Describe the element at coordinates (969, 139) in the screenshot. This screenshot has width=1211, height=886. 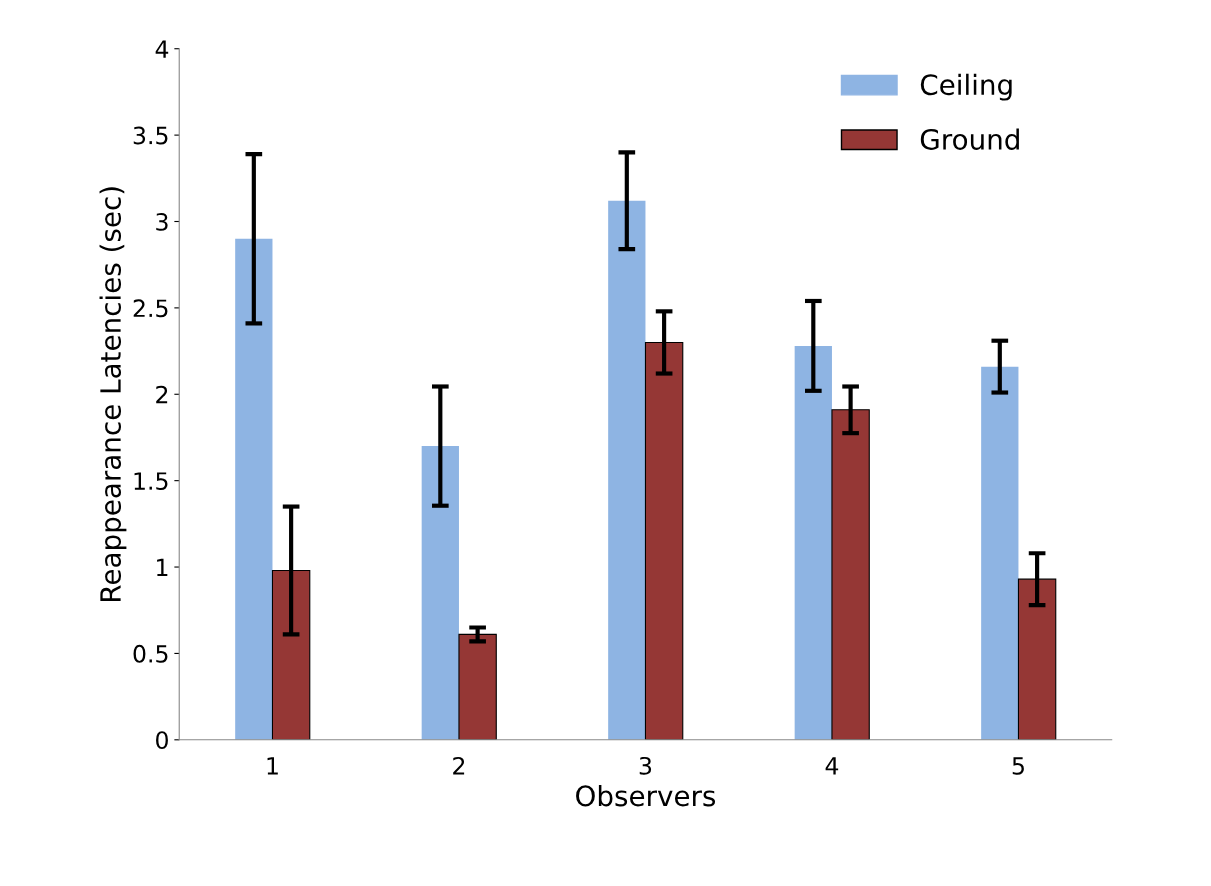
I see `legend-label: Ground` at that location.